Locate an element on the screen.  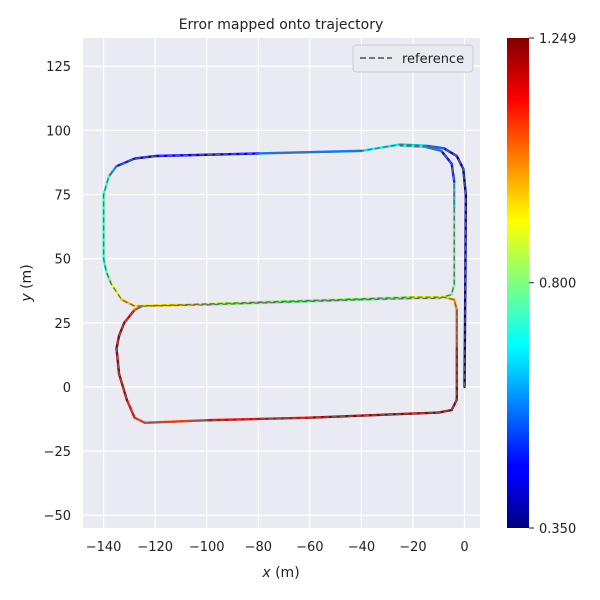
x-tick-label: −60 is located at coordinates (309, 547).